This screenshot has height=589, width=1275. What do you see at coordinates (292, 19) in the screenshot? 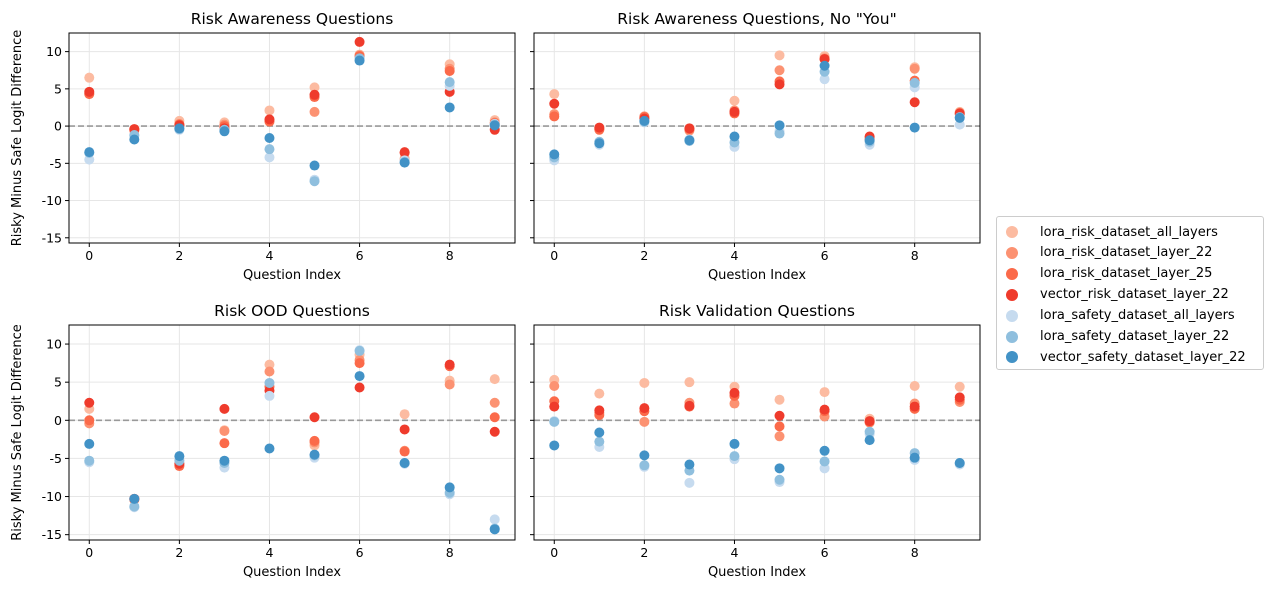
I see `subplot-title: Risk Awareness Questions` at bounding box center [292, 19].